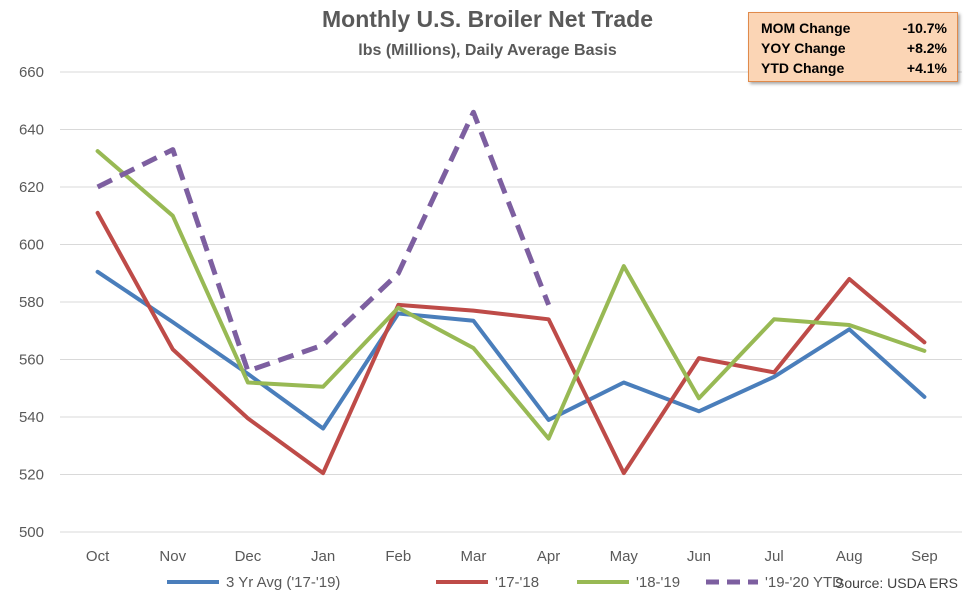 The image size is (975, 601). I want to click on x-axis: Oct Nov Dec Jan Feb Mar Apr May Jun Jul Aug Sep, so click(512, 556).